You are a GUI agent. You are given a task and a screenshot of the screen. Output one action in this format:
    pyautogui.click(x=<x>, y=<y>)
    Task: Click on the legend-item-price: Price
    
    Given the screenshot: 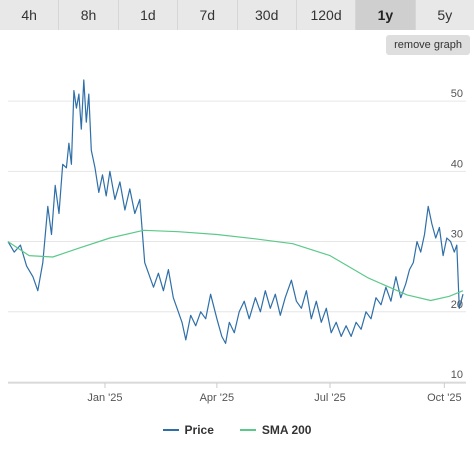 What is the action you would take?
    pyautogui.click(x=188, y=430)
    